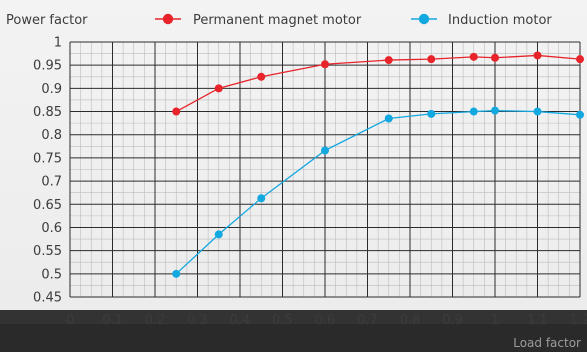 The image size is (587, 352). I want to click on x-tick-label: 0.8, so click(410, 320).